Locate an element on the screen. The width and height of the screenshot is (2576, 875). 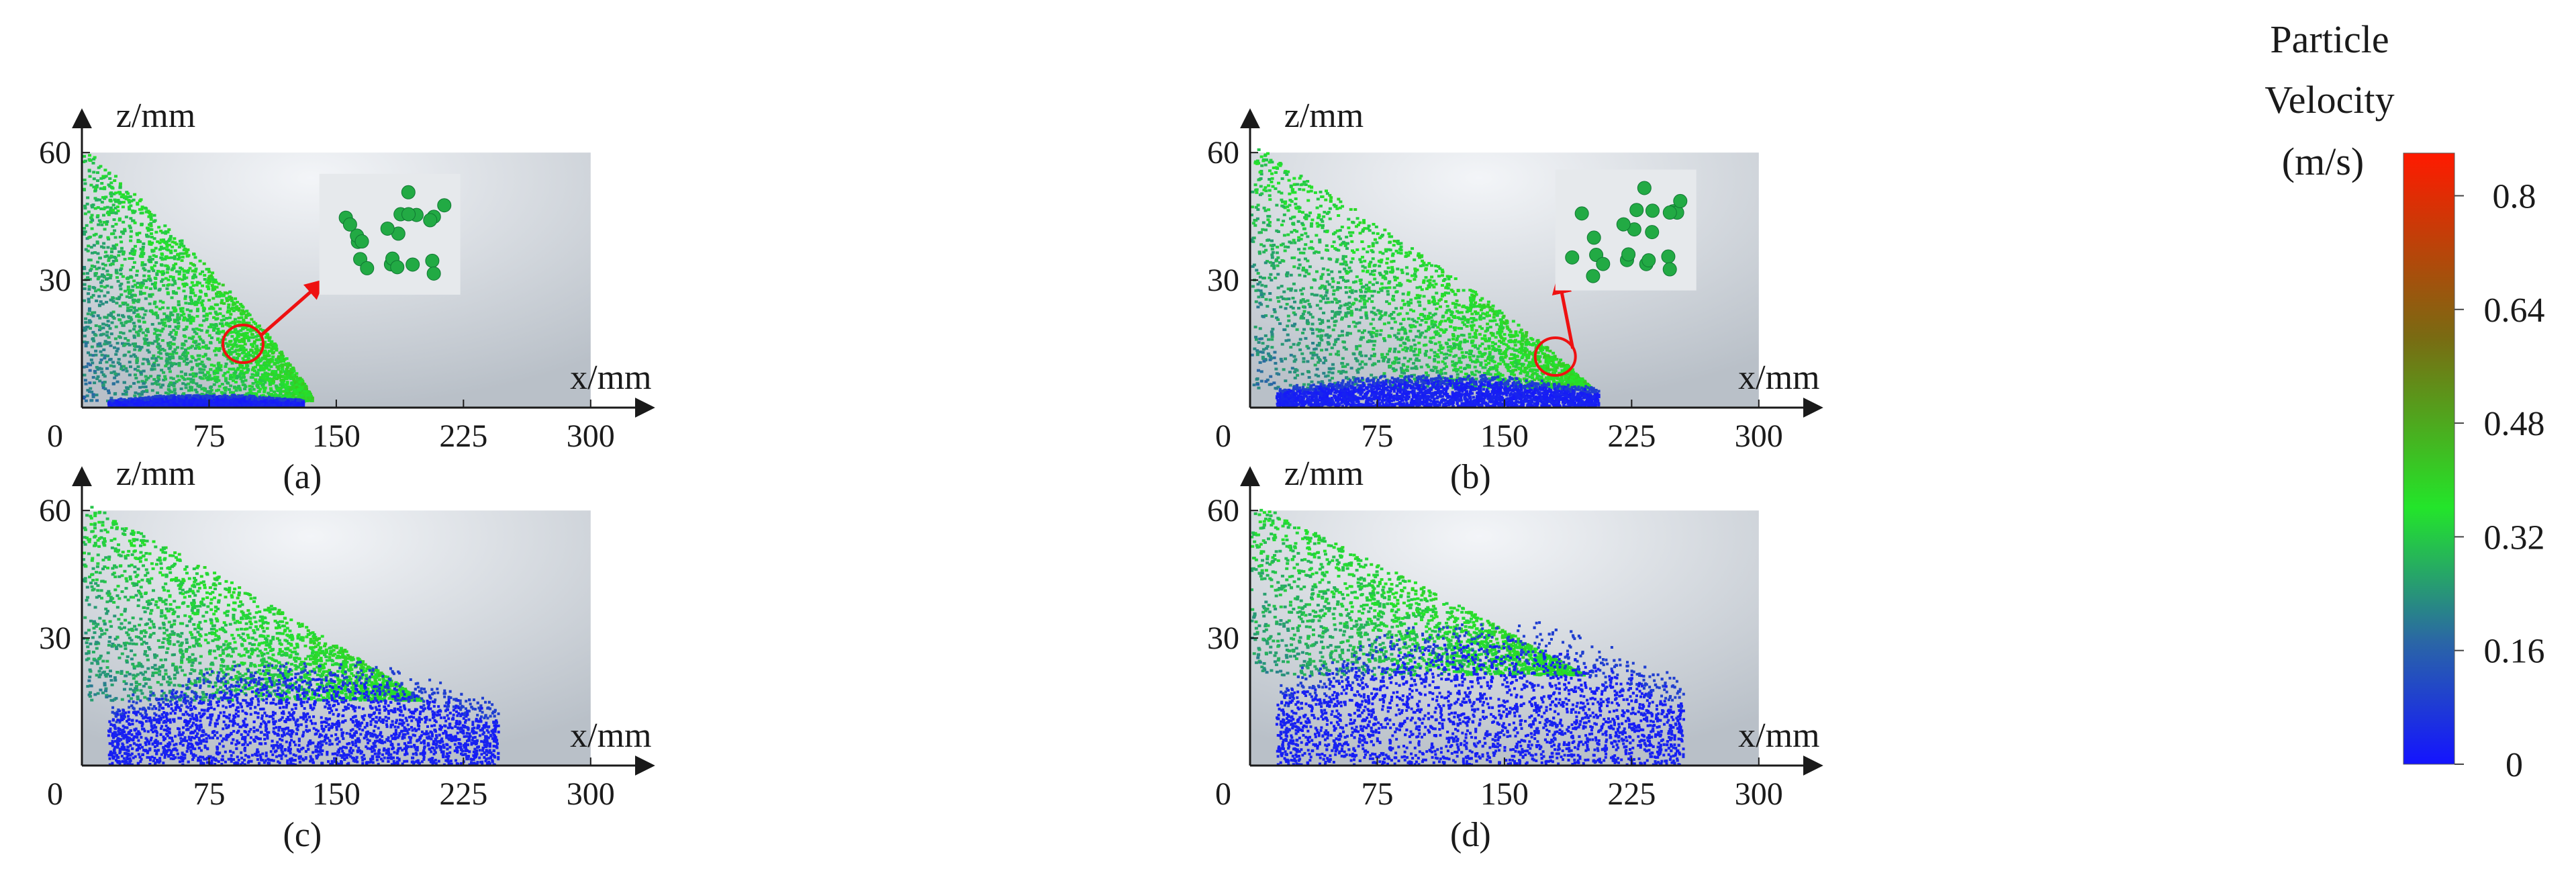
deposit-particle is located at coordinates (193, 407).